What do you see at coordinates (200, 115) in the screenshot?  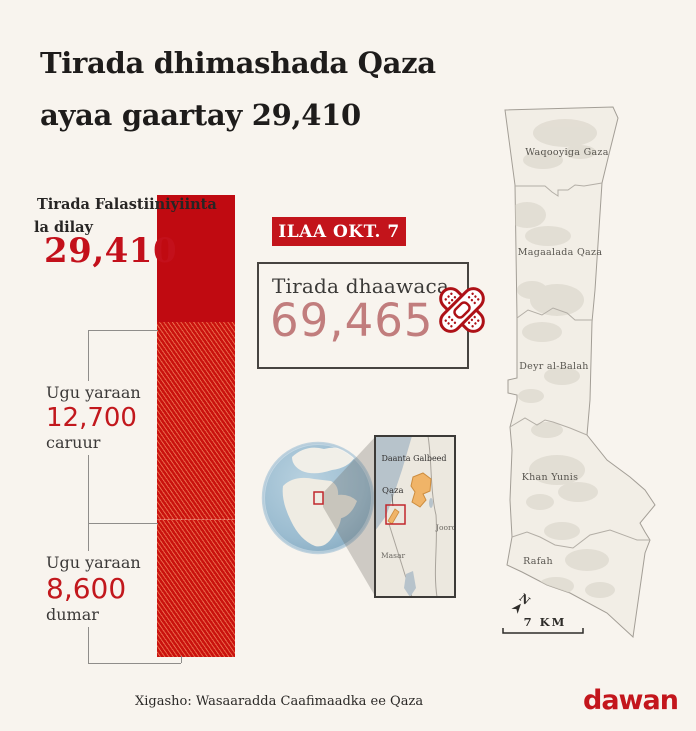 I see `page-title-line2: ayaa gaartay 29,410` at bounding box center [200, 115].